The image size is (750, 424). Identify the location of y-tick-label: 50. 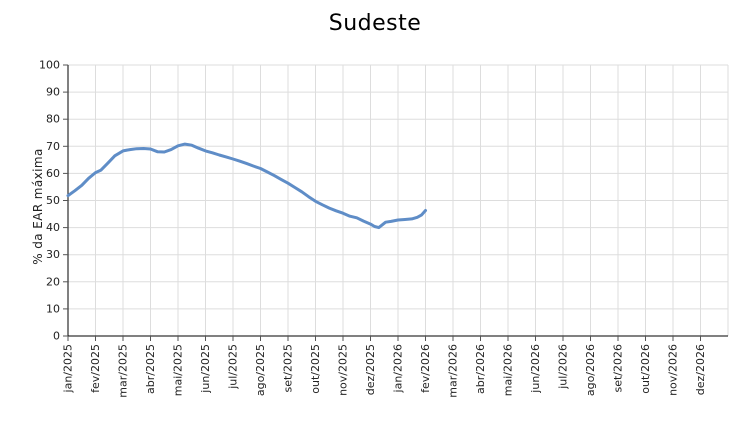
(53, 200).